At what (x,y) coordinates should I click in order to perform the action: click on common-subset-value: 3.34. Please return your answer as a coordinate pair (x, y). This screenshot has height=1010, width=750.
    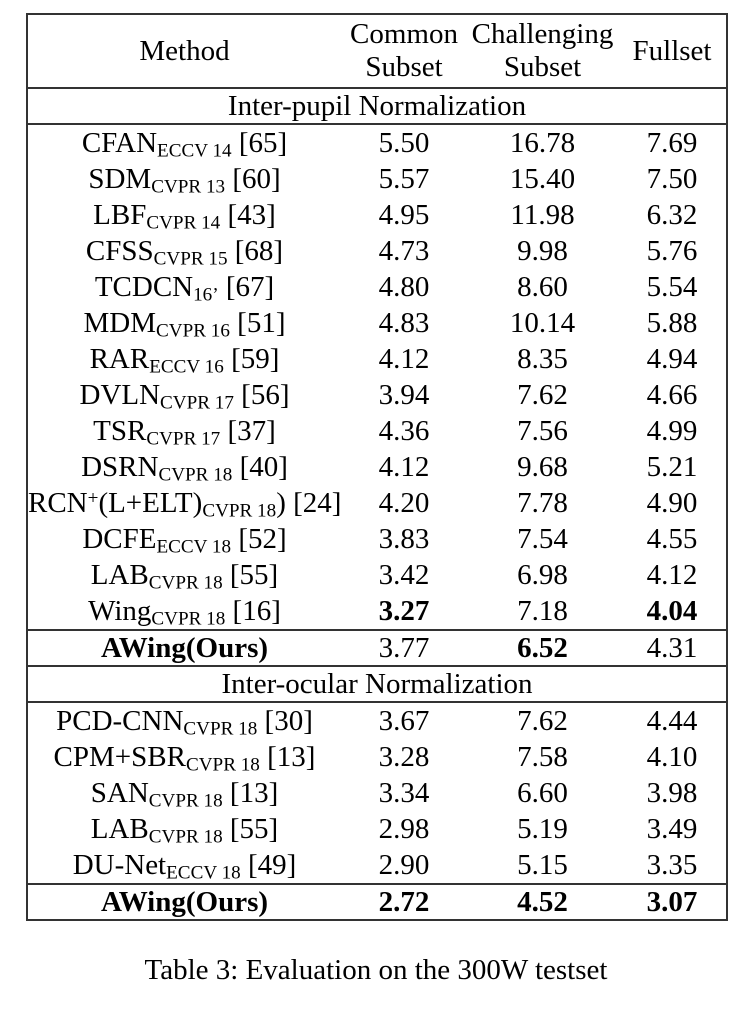
    Looking at the image, I should click on (404, 792).